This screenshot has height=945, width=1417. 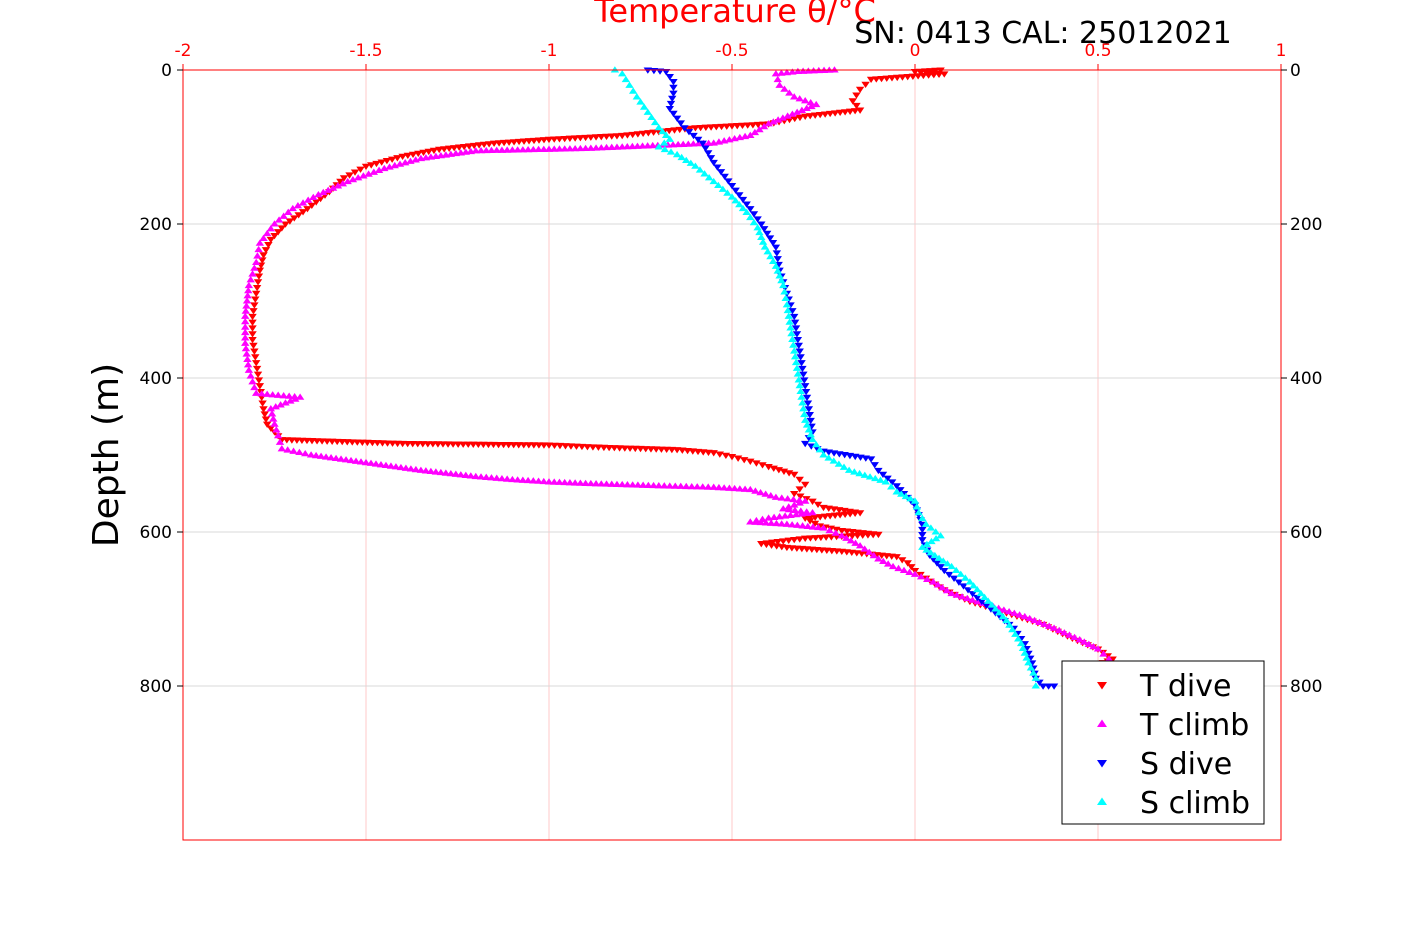 I want to click on legend: T dive T climb S dive S climb, so click(x=1163, y=742).